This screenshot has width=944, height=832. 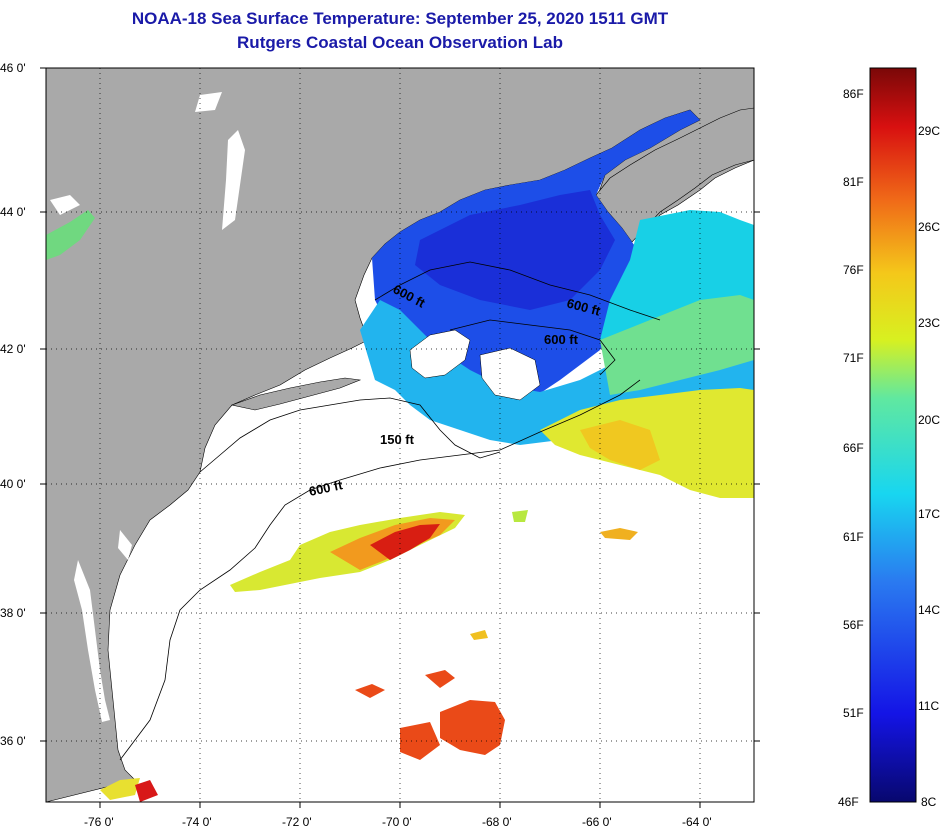 What do you see at coordinates (515, 250) in the screenshot?
I see `sst-gulf-of-maine-core` at bounding box center [515, 250].